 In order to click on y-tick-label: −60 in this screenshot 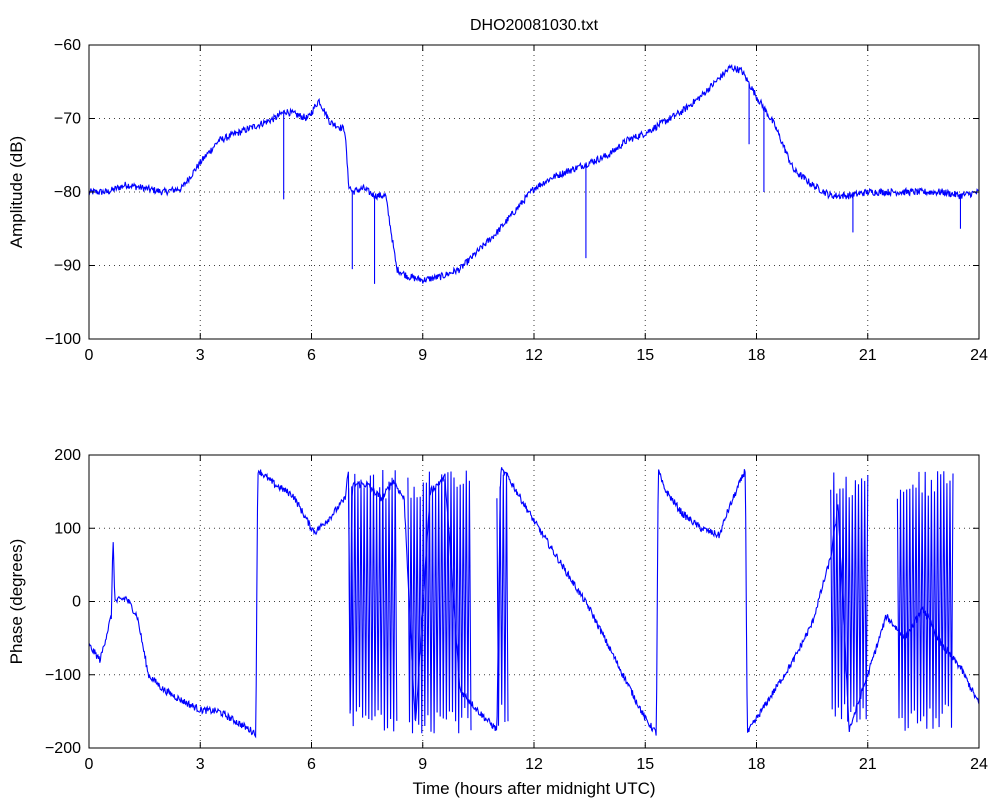, I will do `click(67, 45)`.